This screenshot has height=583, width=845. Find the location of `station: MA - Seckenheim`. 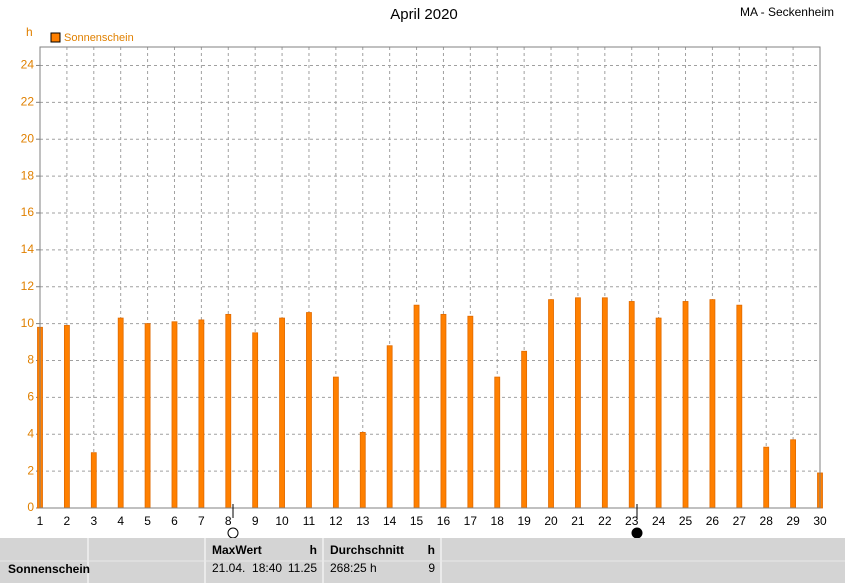

station: MA - Seckenheim is located at coordinates (787, 12).